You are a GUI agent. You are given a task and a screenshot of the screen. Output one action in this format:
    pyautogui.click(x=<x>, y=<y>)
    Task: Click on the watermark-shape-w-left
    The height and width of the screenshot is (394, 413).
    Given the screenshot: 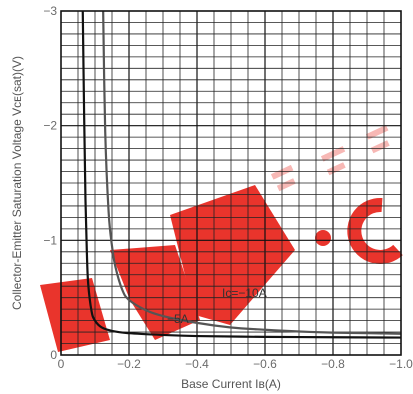 What is the action you would take?
    pyautogui.click(x=155, y=292)
    